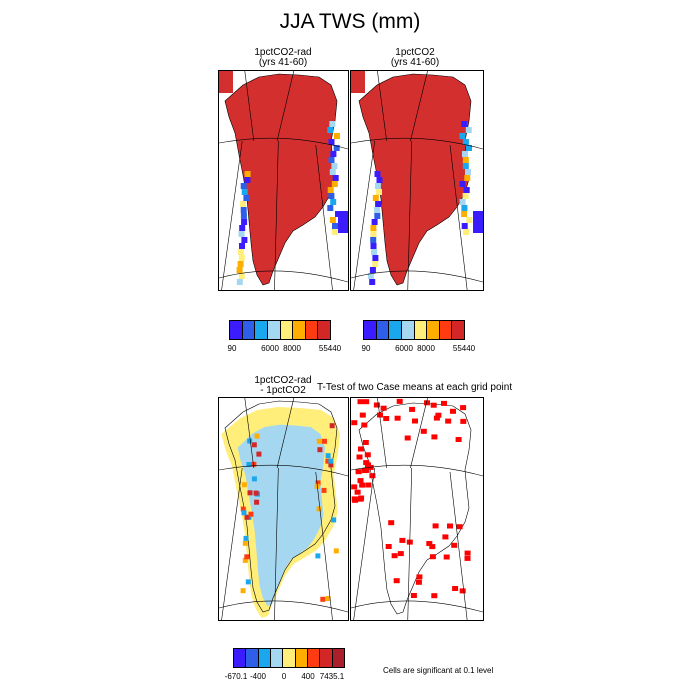 The width and height of the screenshot is (700, 700). Describe the element at coordinates (288, 203) in the screenshot. I see `panel1-coast-cells` at that location.